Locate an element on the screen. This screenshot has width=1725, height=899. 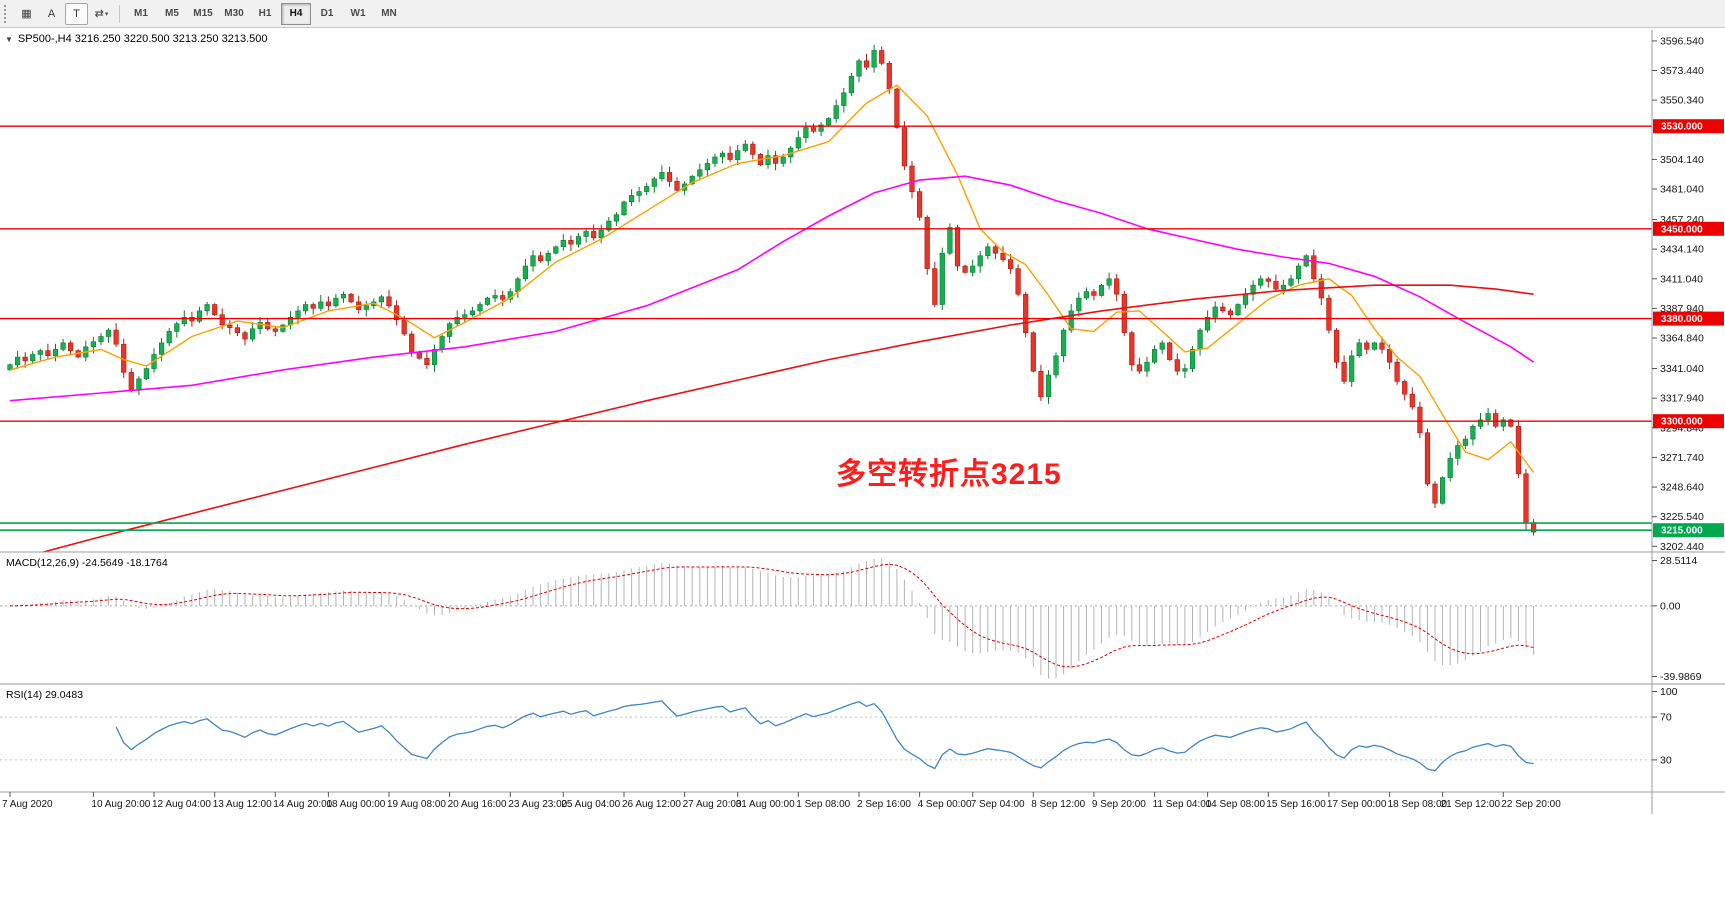
svg-text: 70 is located at coordinates (1666, 718).